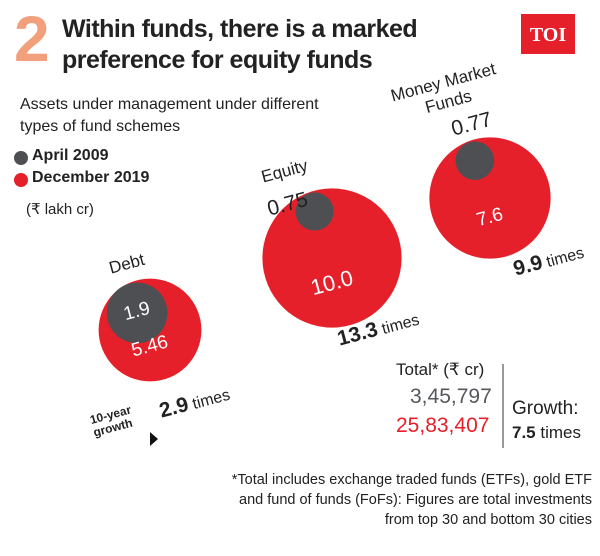 The height and width of the screenshot is (556, 600). I want to click on logo: TOI, so click(548, 35).